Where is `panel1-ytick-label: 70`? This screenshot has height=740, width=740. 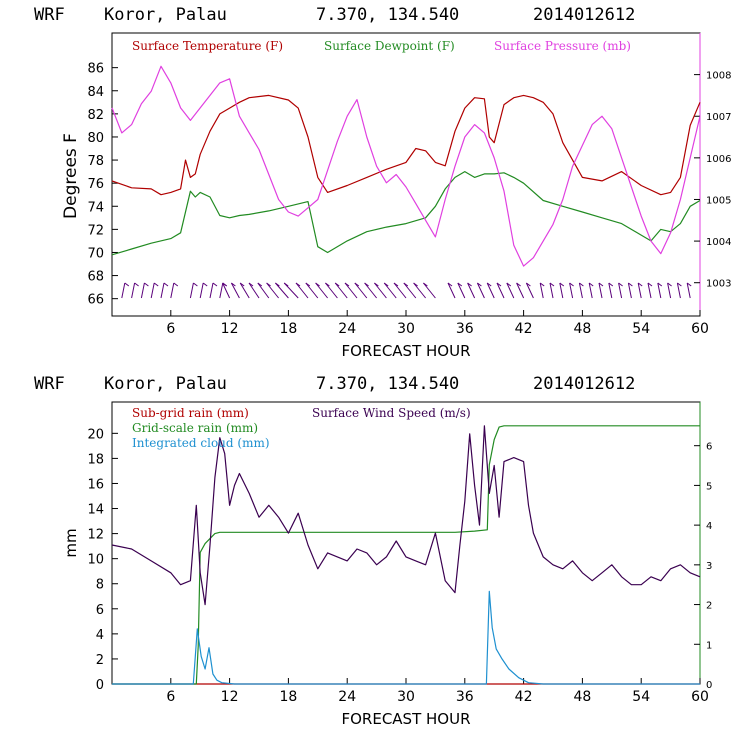 panel1-ytick-label: 70 is located at coordinates (95, 253).